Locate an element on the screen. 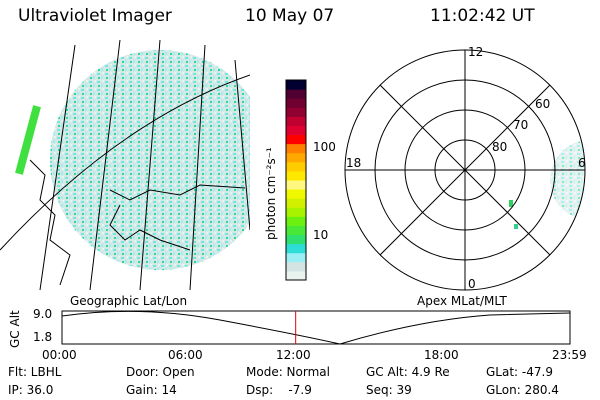 This screenshot has width=600, height=400. door: Door: Open is located at coordinates (160, 372).